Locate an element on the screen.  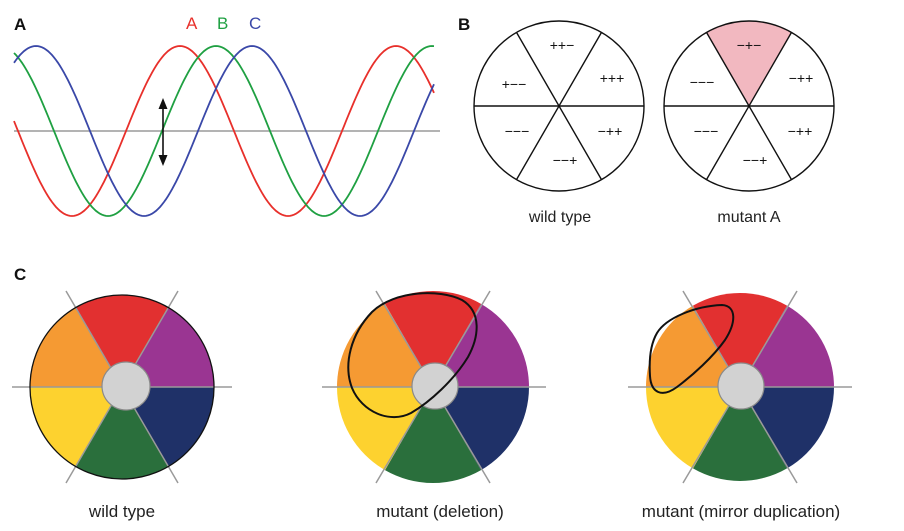
color-wheel-deletion: mutant (deletion) is located at coordinates (434, 405).